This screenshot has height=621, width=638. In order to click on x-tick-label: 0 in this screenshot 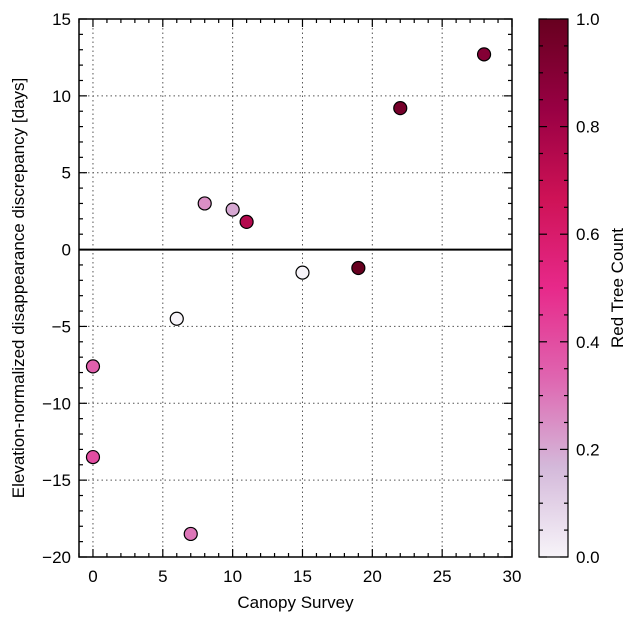, I will do `click(92, 576)`.